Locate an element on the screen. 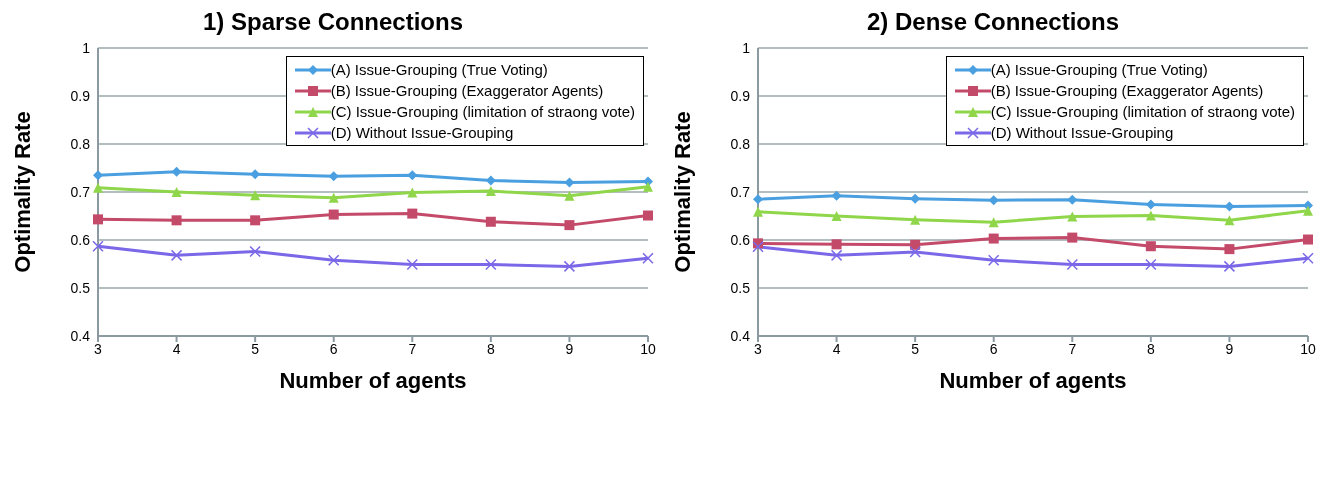  chart-title: 2) Dense Connections is located at coordinates (992, 22).